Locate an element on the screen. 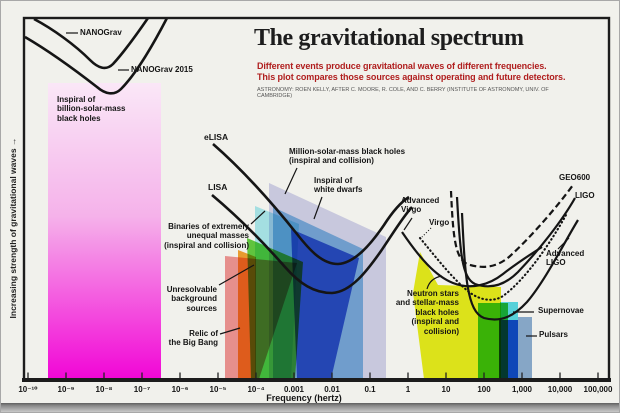  curve-ligo is located at coordinates (515, 242).